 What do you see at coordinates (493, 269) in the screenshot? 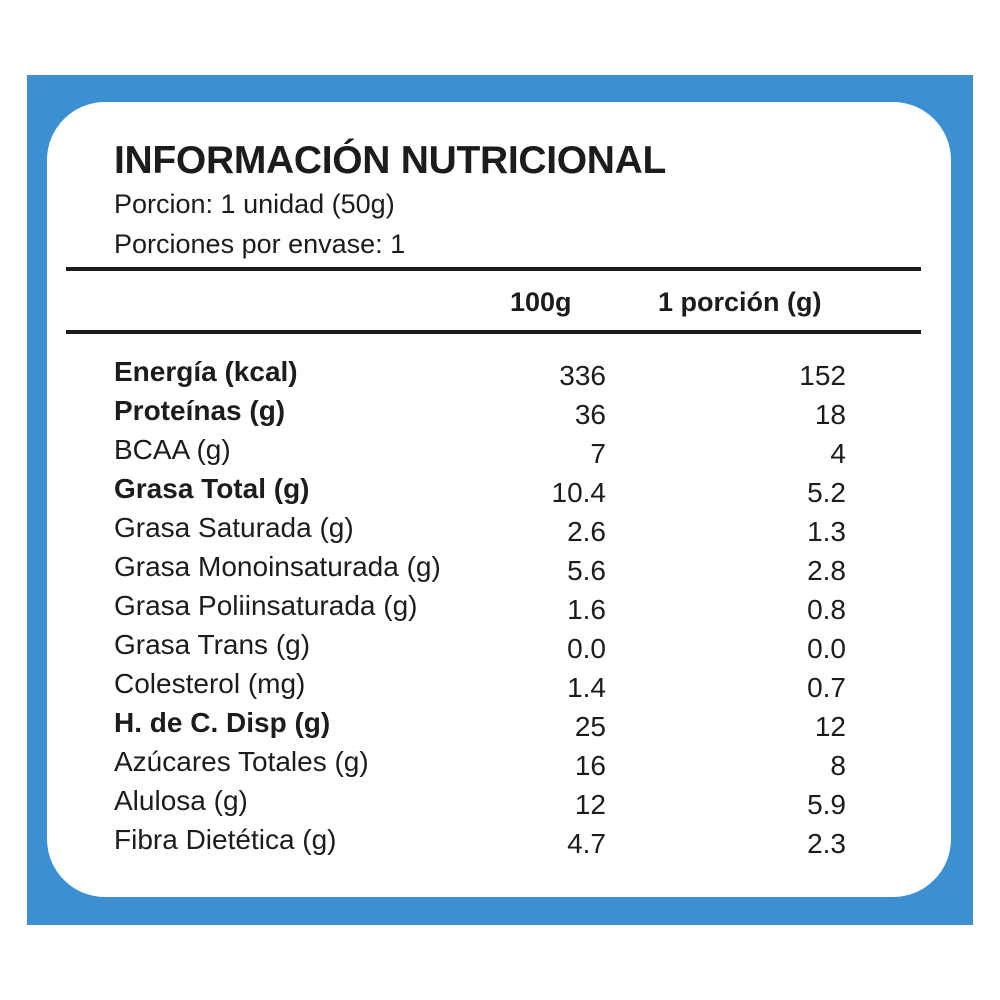
I see `divider-top` at bounding box center [493, 269].